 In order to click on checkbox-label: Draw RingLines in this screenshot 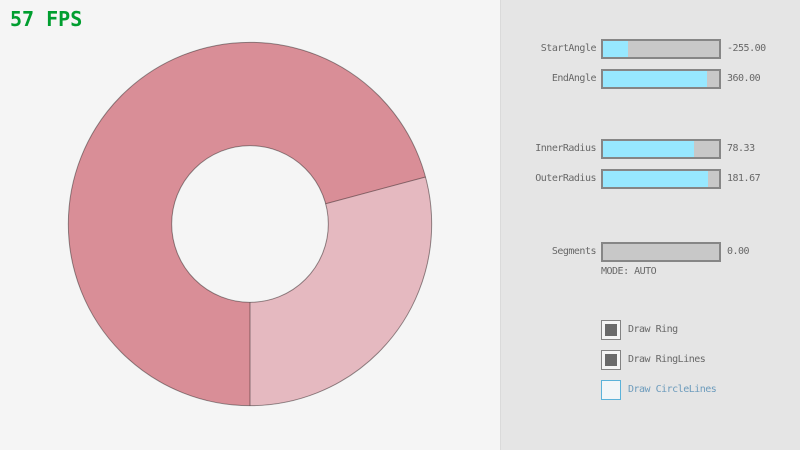, I will do `click(667, 359)`.